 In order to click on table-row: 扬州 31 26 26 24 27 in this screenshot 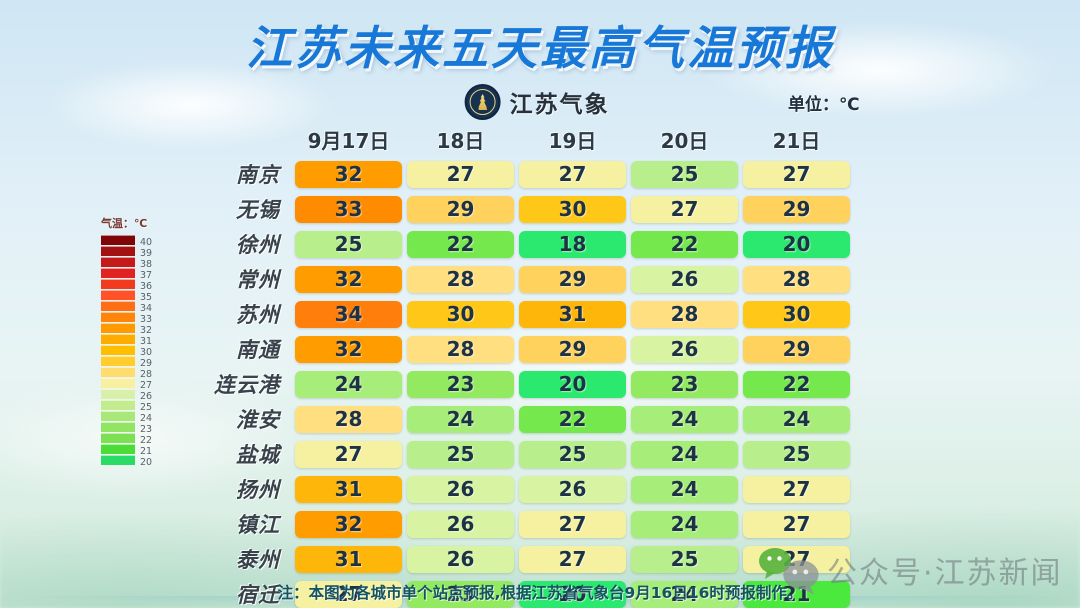, I will do `click(522, 489)`.